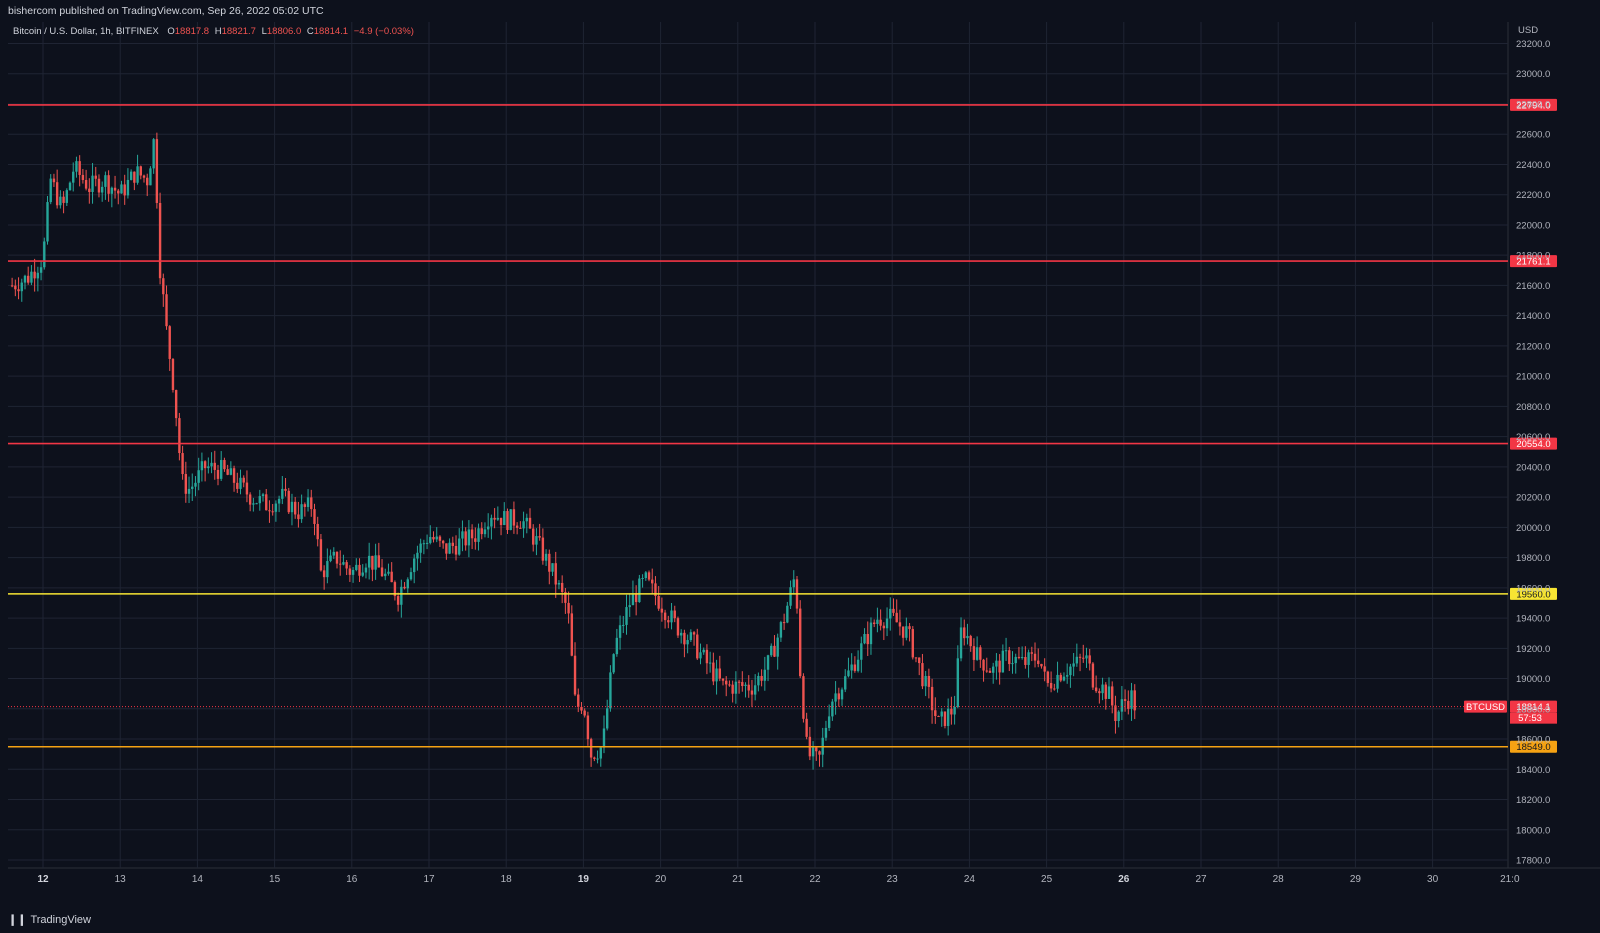 The width and height of the screenshot is (1600, 933). Describe the element at coordinates (1533, 800) in the screenshot. I see `y-tick-label: 18200.0` at that location.